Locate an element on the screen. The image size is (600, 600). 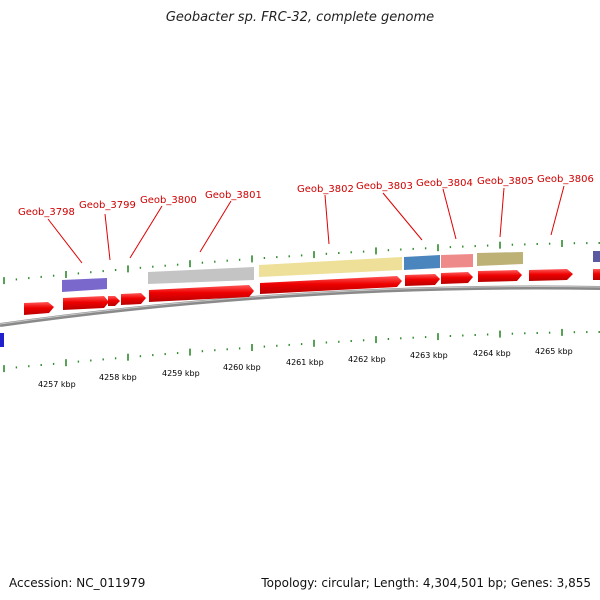
genome-backbone is located at coordinates (300, 306).